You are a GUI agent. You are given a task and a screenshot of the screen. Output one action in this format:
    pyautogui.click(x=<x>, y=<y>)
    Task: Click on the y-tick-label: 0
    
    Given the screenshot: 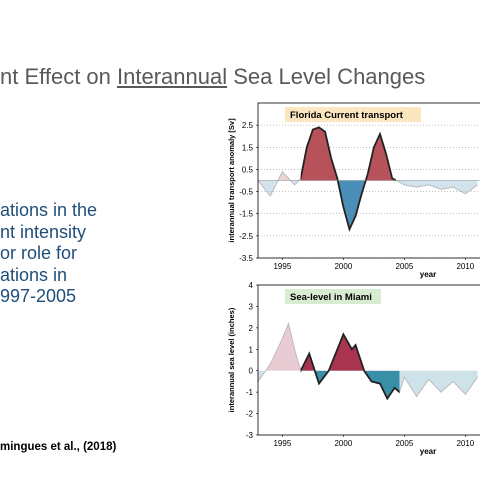 What is the action you would take?
    pyautogui.click(x=251, y=371)
    